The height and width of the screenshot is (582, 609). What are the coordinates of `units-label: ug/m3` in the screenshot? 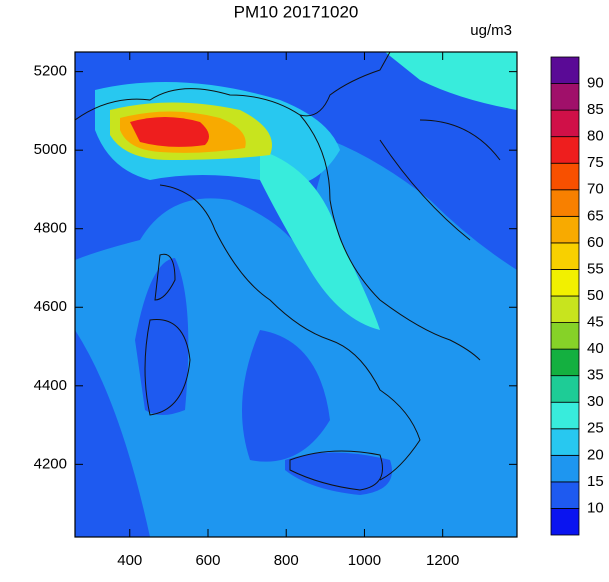 It's located at (491, 30).